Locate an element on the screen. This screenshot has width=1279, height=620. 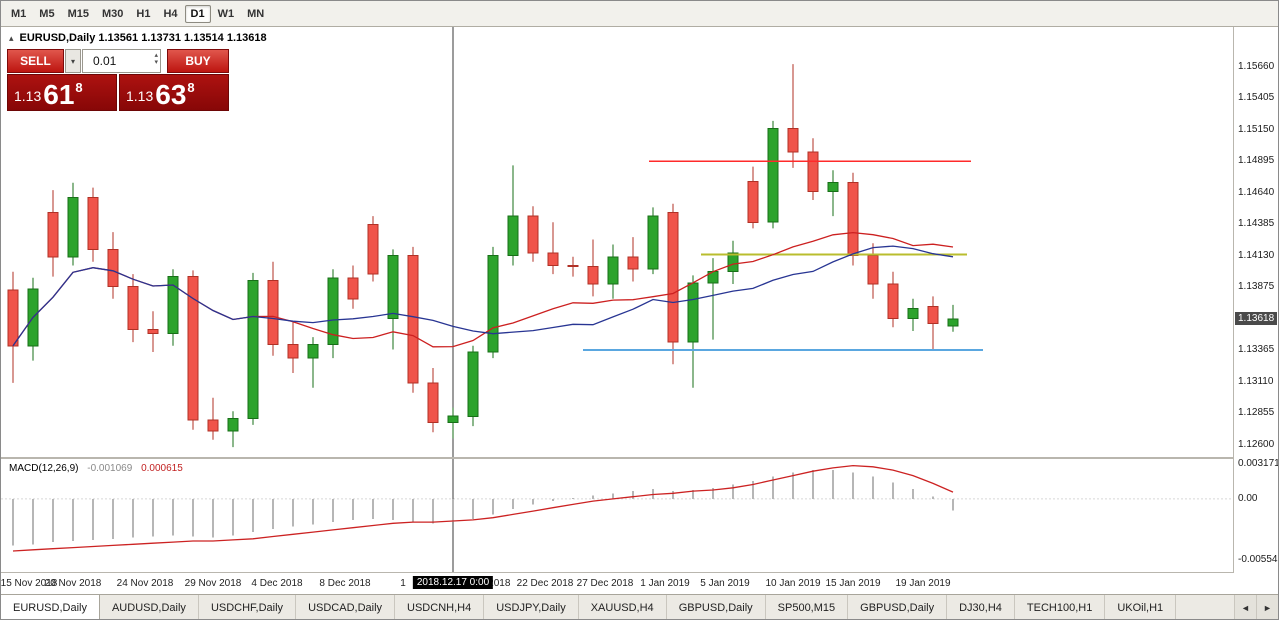
chart-tab-sp500-m15: SP500,M15 is located at coordinates (807, 607).